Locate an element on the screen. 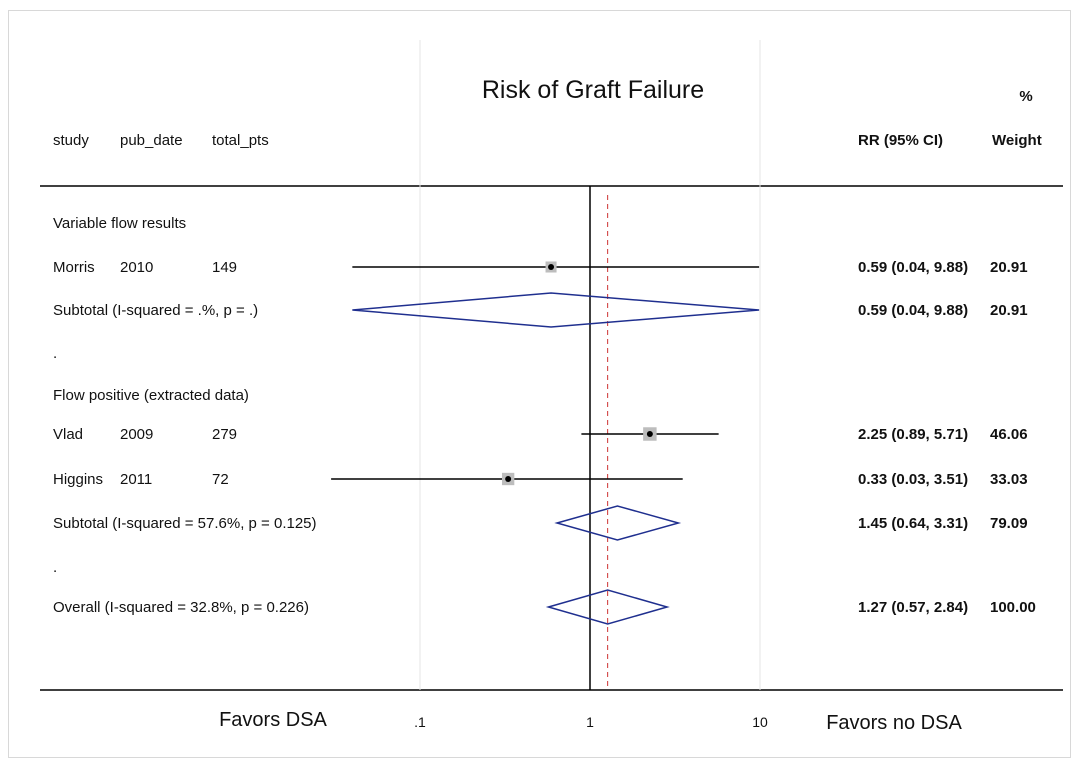  study-name: Vlad is located at coordinates (68, 434).